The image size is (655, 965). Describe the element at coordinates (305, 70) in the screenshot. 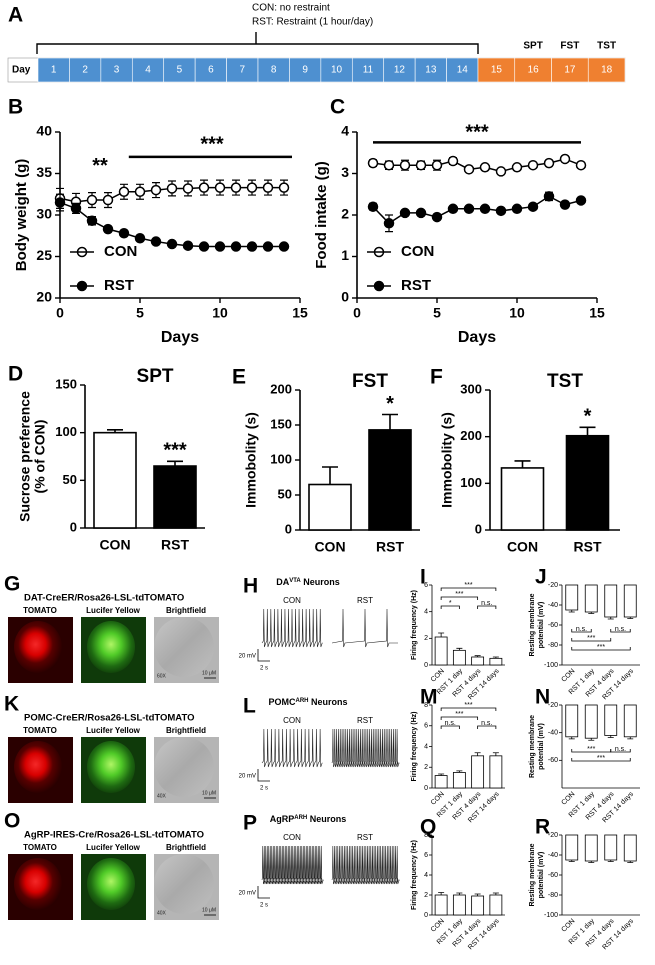

I see `day-number: 9` at that location.